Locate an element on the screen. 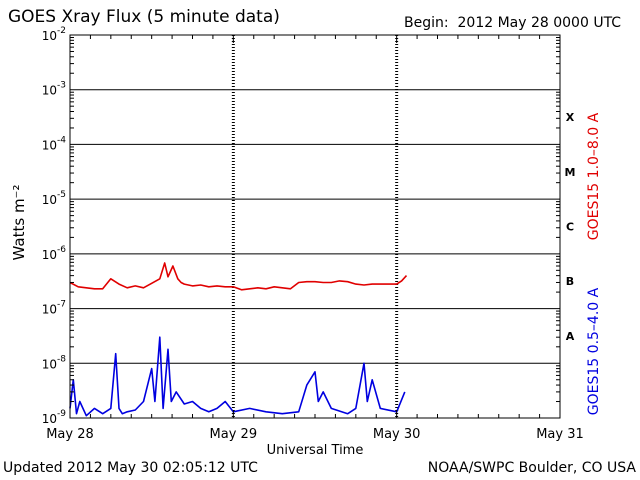 This screenshot has width=640, height=480. flare-class-label: A is located at coordinates (570, 336).